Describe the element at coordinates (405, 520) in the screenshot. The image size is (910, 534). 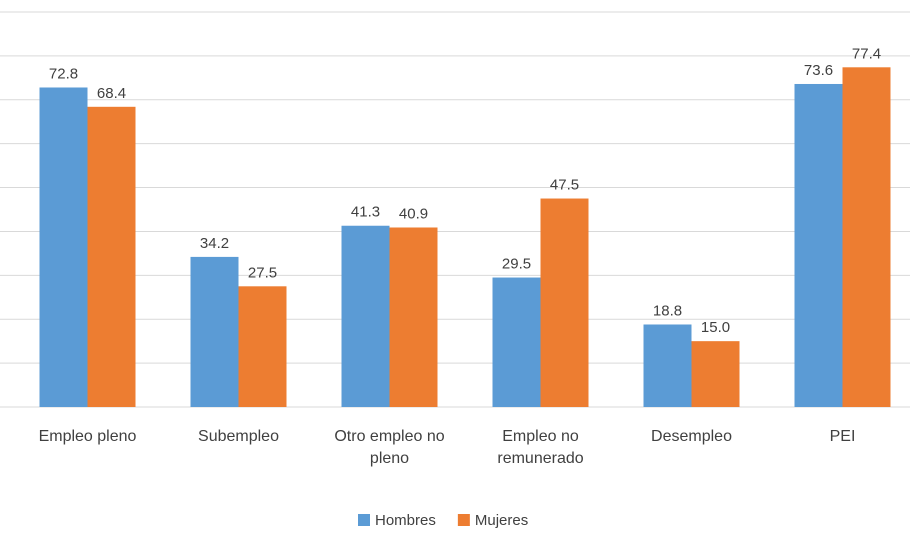
I see `legend-label: Hombres` at that location.